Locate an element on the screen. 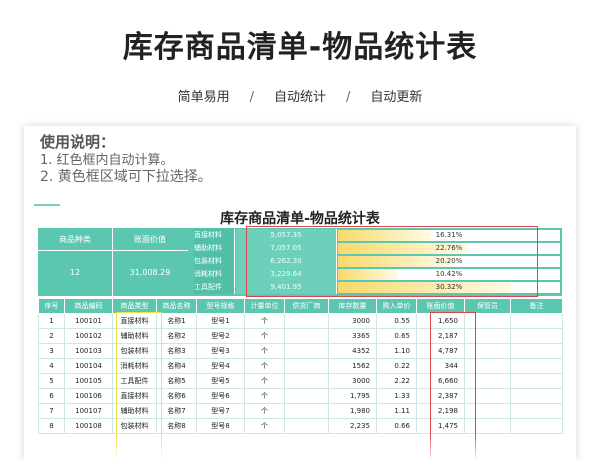 The image size is (600, 460). table-cell: 名称7 is located at coordinates (176, 411).